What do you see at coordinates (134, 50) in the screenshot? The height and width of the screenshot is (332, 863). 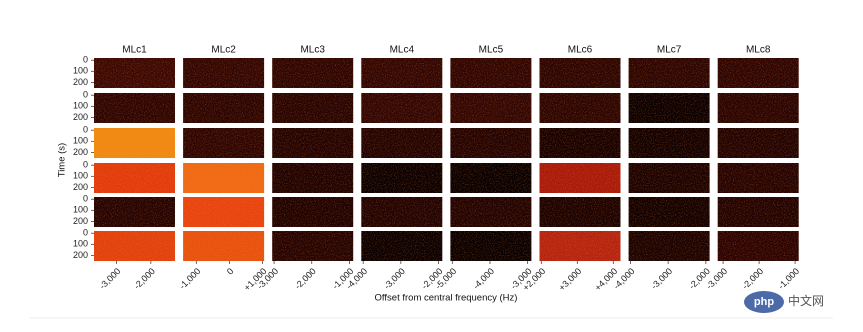 I see `column-title: MLc1` at bounding box center [134, 50].